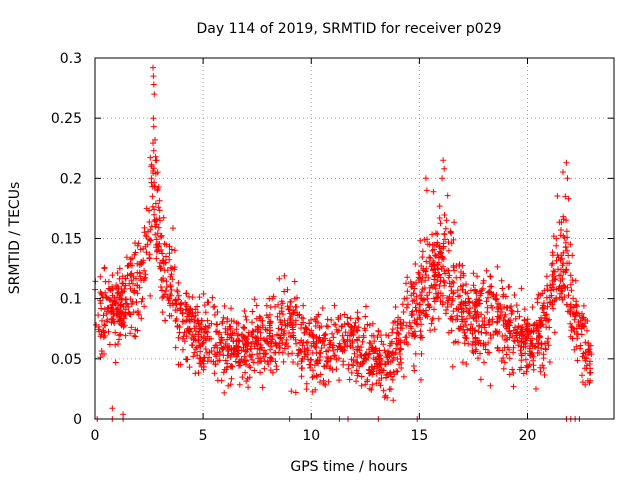 The height and width of the screenshot is (480, 640). Describe the element at coordinates (311, 436) in the screenshot. I see `x-tick-label: 10` at that location.